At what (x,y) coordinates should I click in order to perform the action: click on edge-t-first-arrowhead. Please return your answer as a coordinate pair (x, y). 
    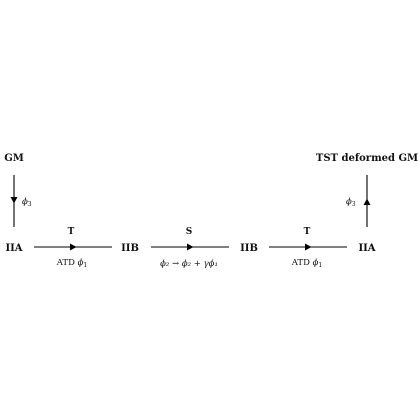
    Looking at the image, I should click on (73, 247).